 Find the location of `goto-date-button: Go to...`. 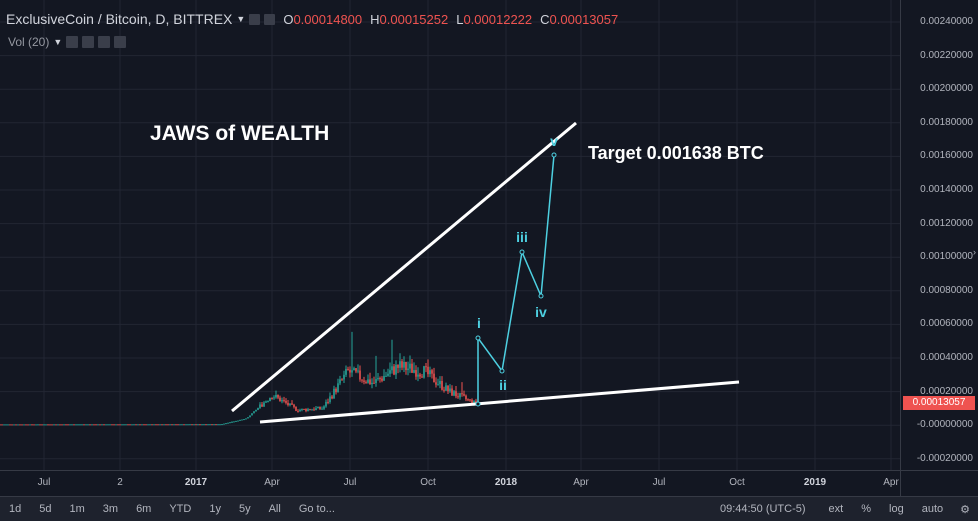

goto-date-button: Go to... is located at coordinates (316, 509).